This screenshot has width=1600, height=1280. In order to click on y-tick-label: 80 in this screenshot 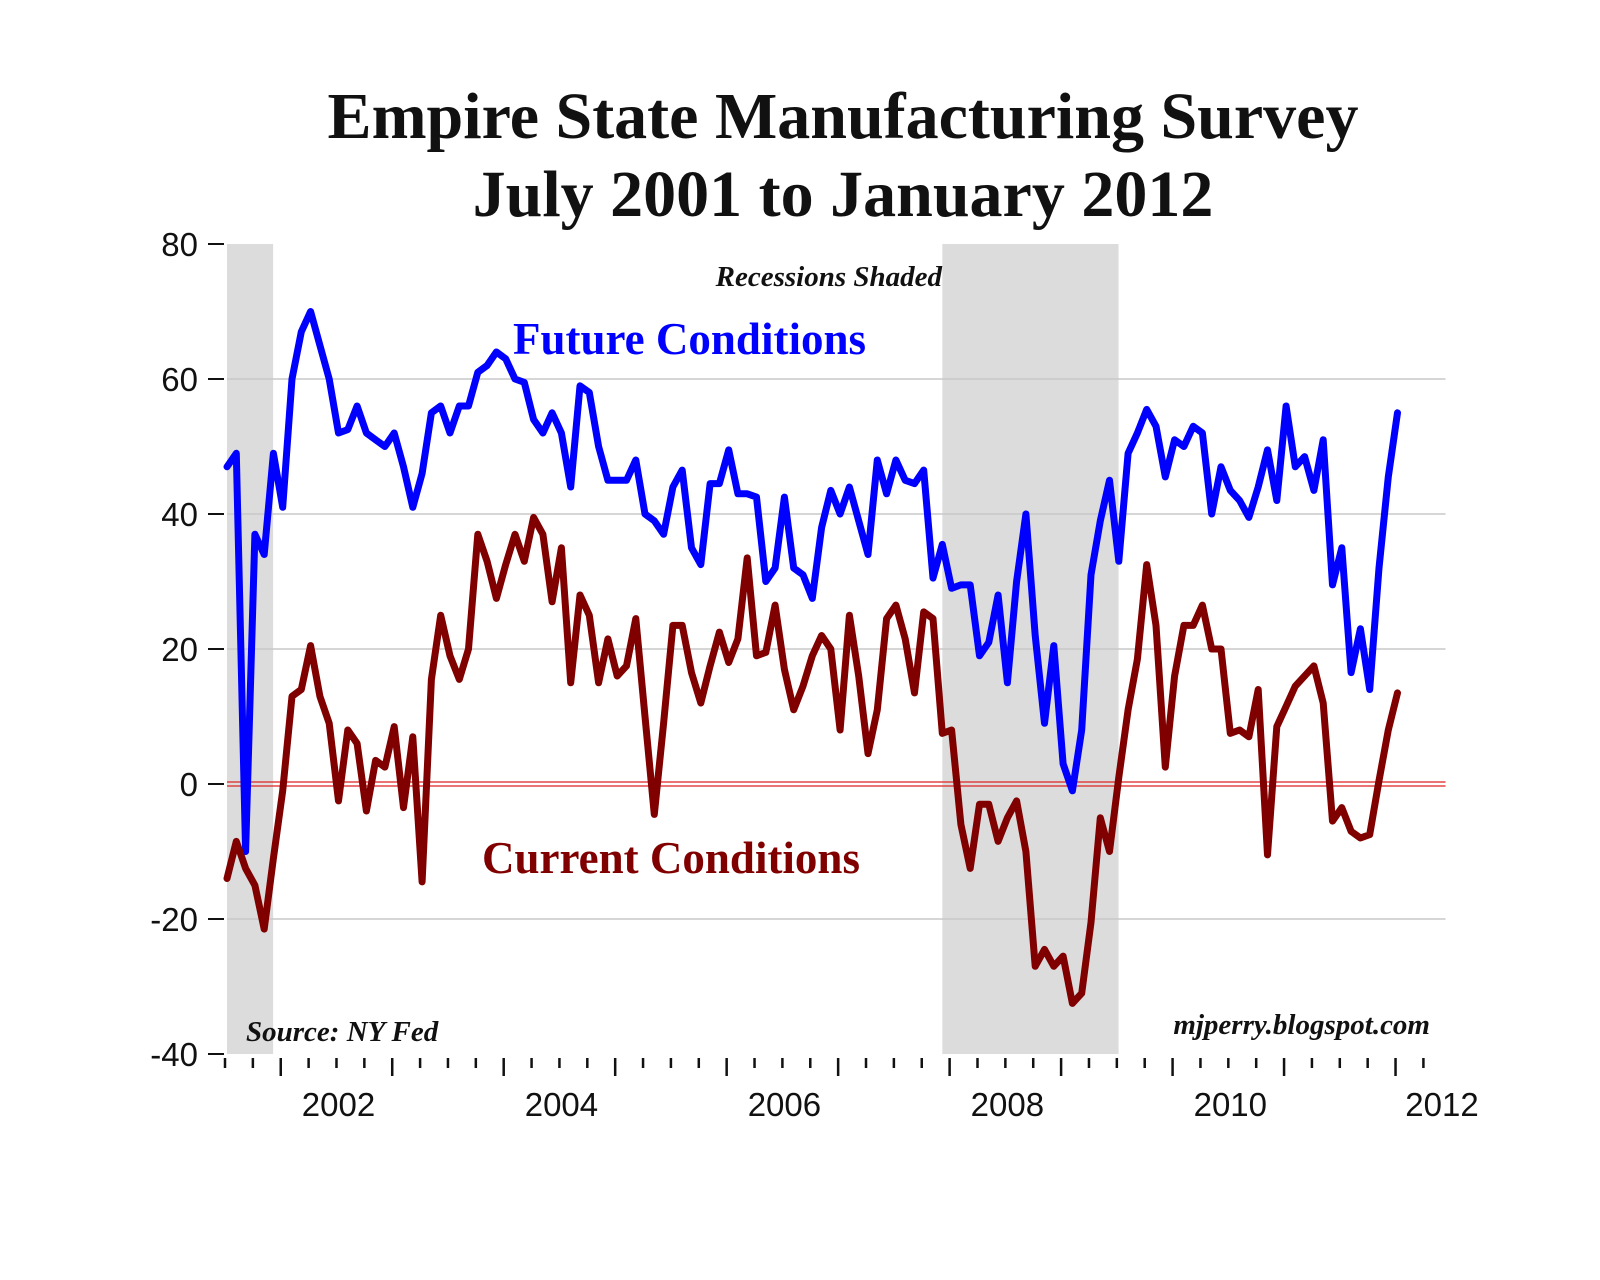, I will do `click(179, 244)`.